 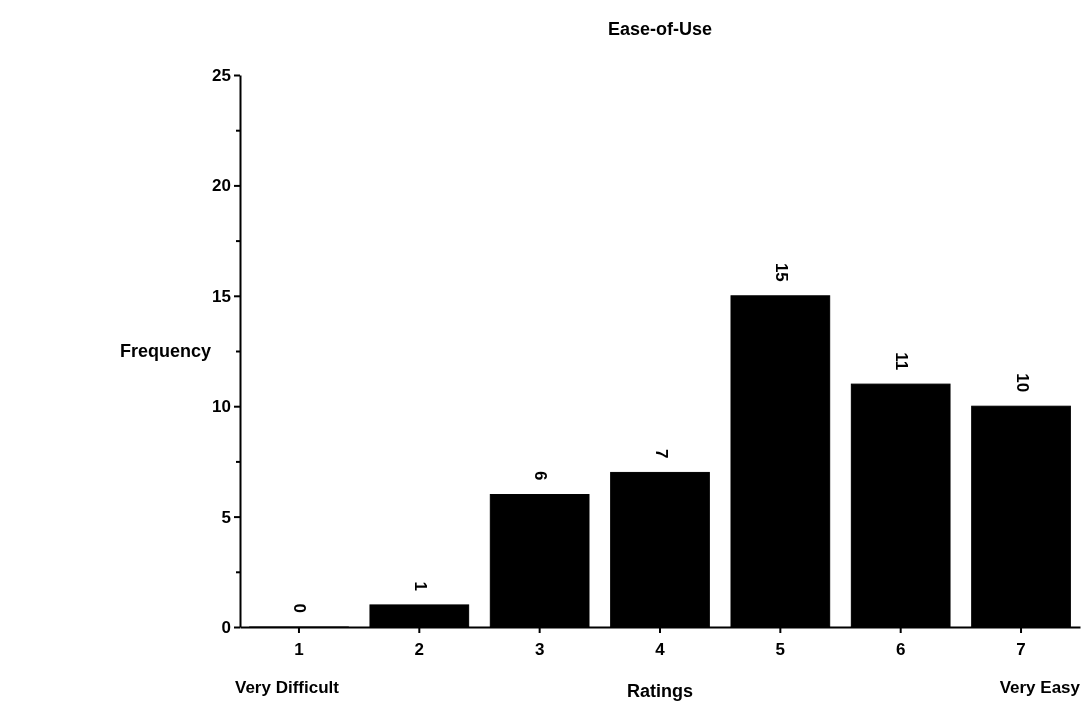 What do you see at coordinates (287, 687) in the screenshot?
I see `text: Very Difficult` at bounding box center [287, 687].